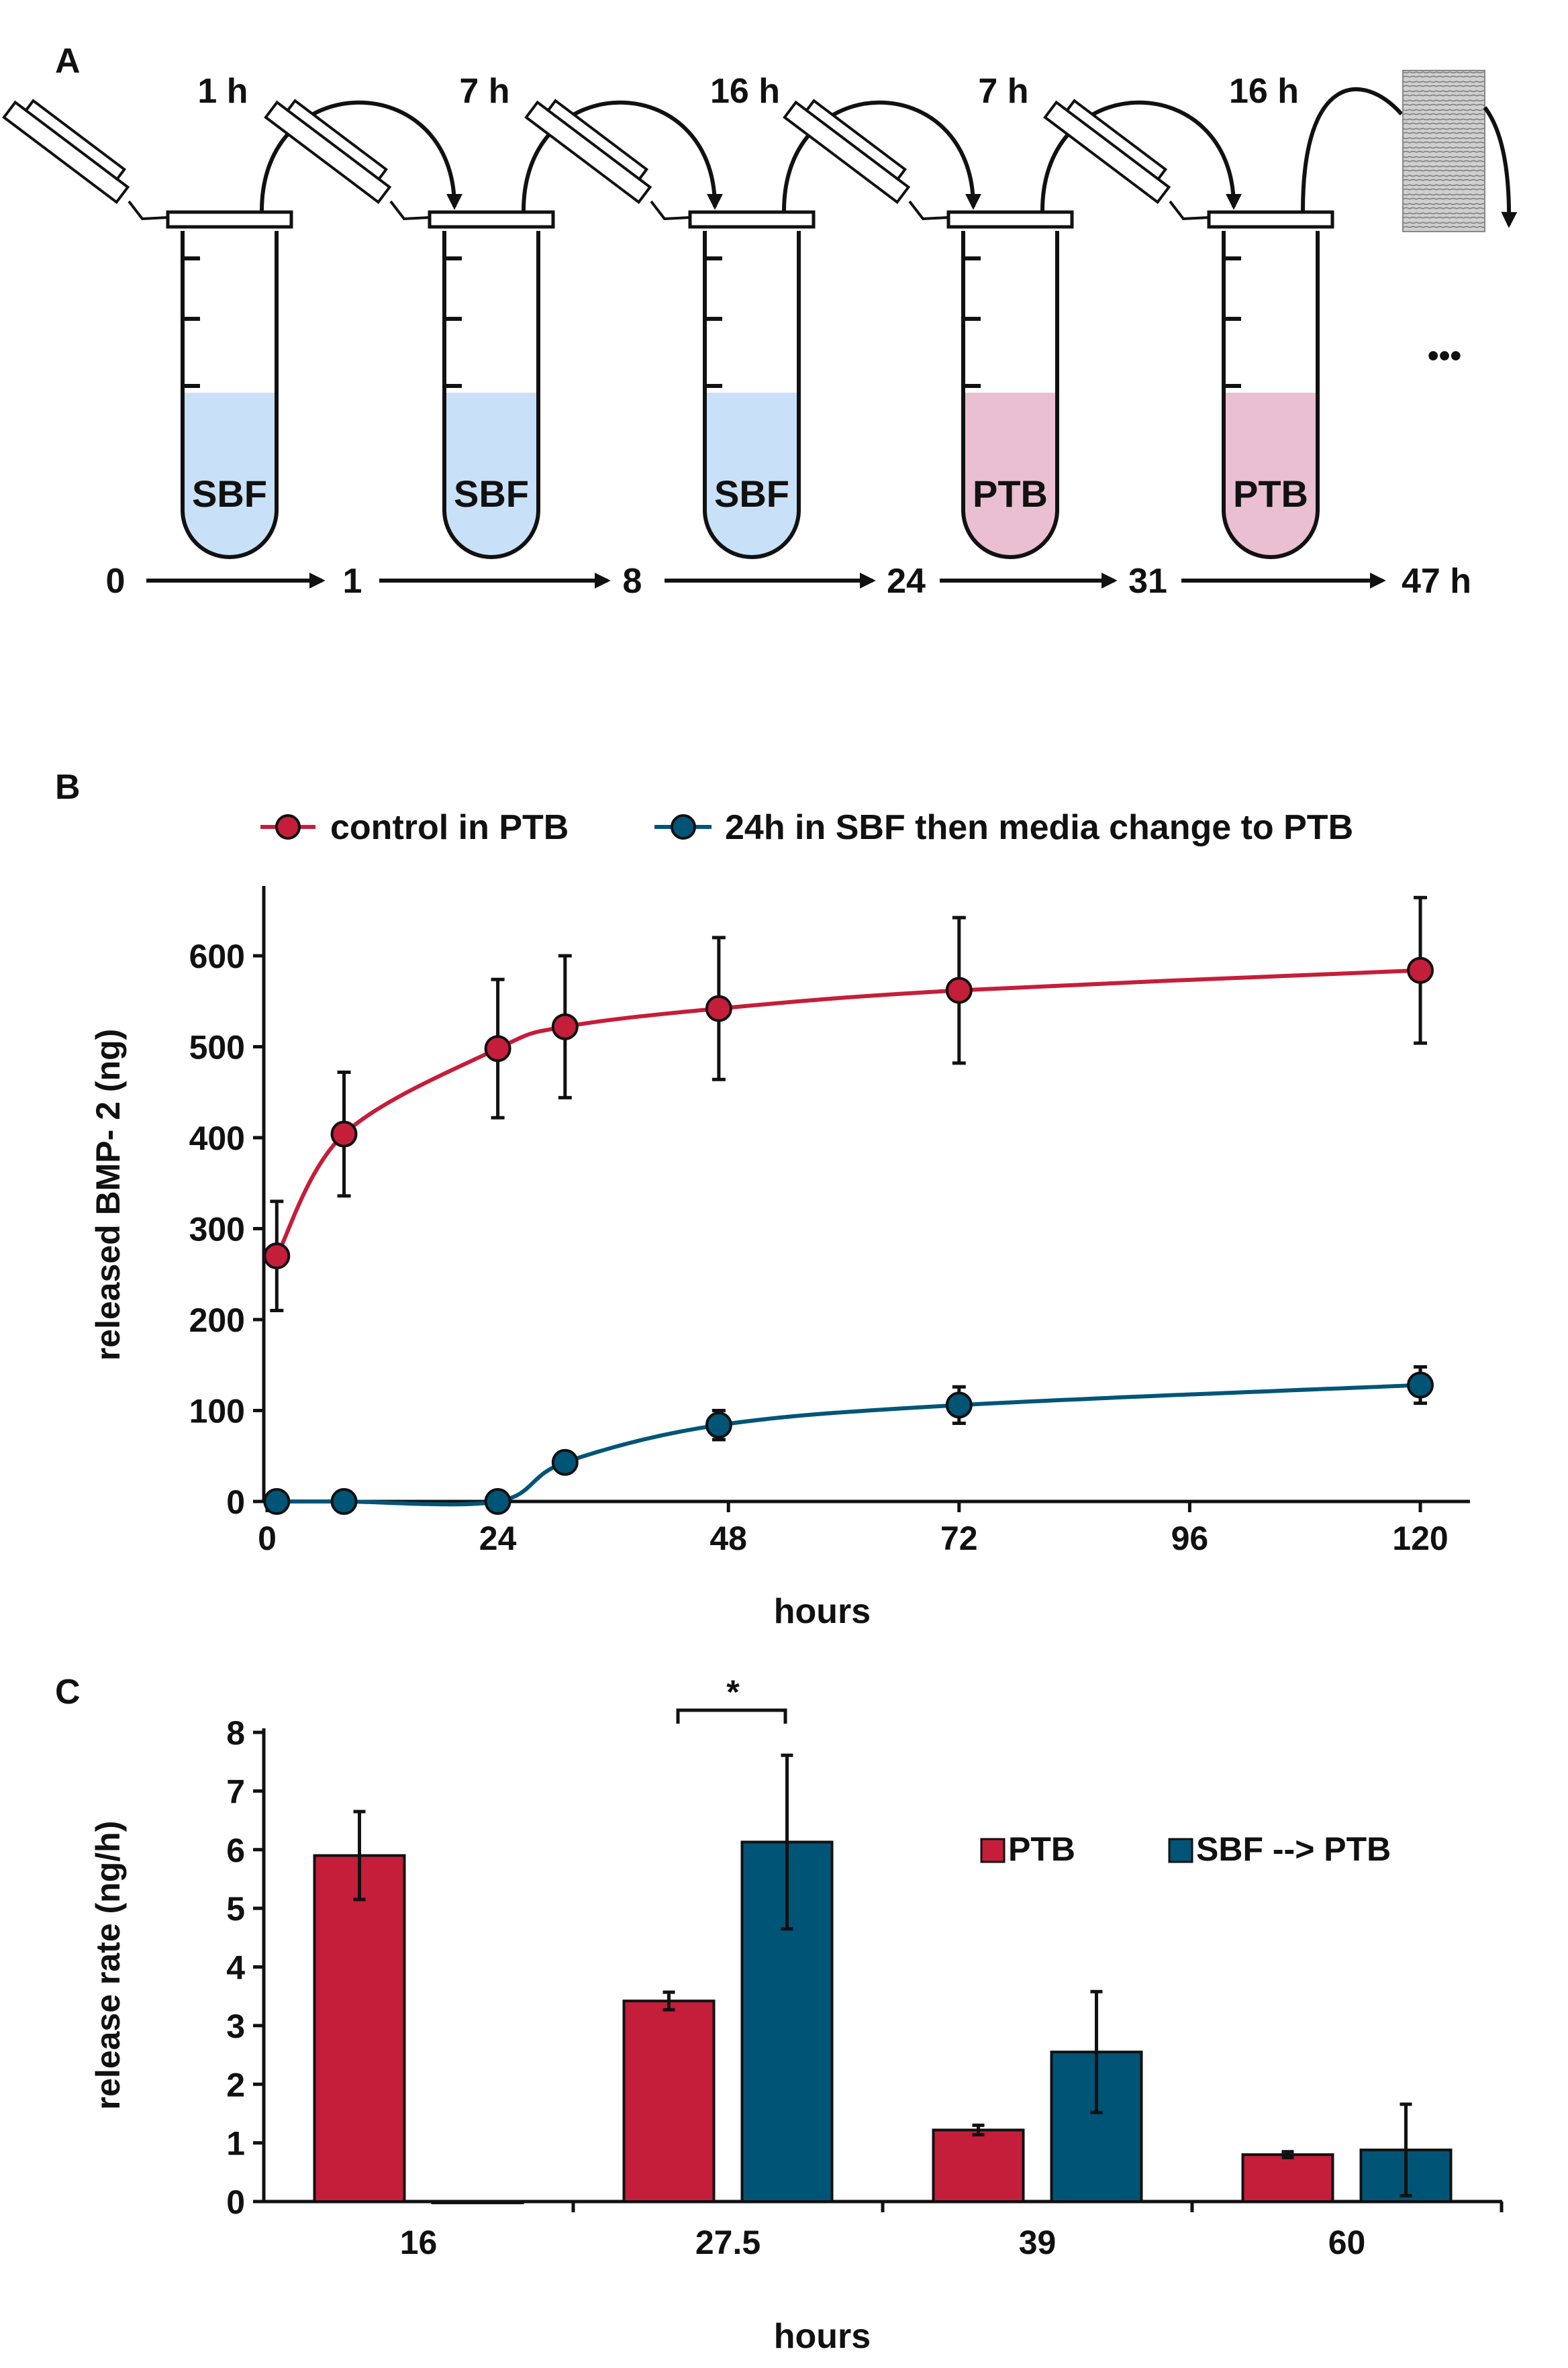  I want to click on tube-3: SBF 16 h, so click(753, 316).